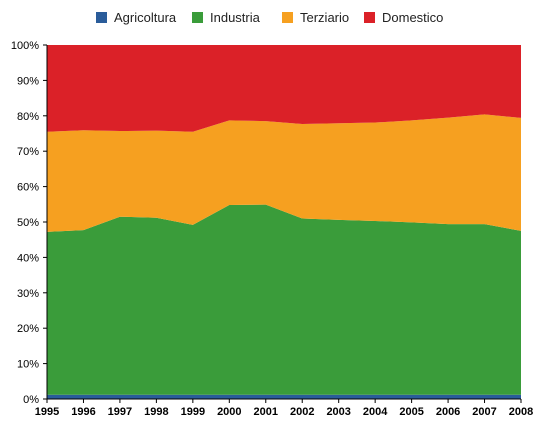 The height and width of the screenshot is (428, 543). What do you see at coordinates (338, 412) in the screenshot?
I see `x-tick-label: 2003` at bounding box center [338, 412].